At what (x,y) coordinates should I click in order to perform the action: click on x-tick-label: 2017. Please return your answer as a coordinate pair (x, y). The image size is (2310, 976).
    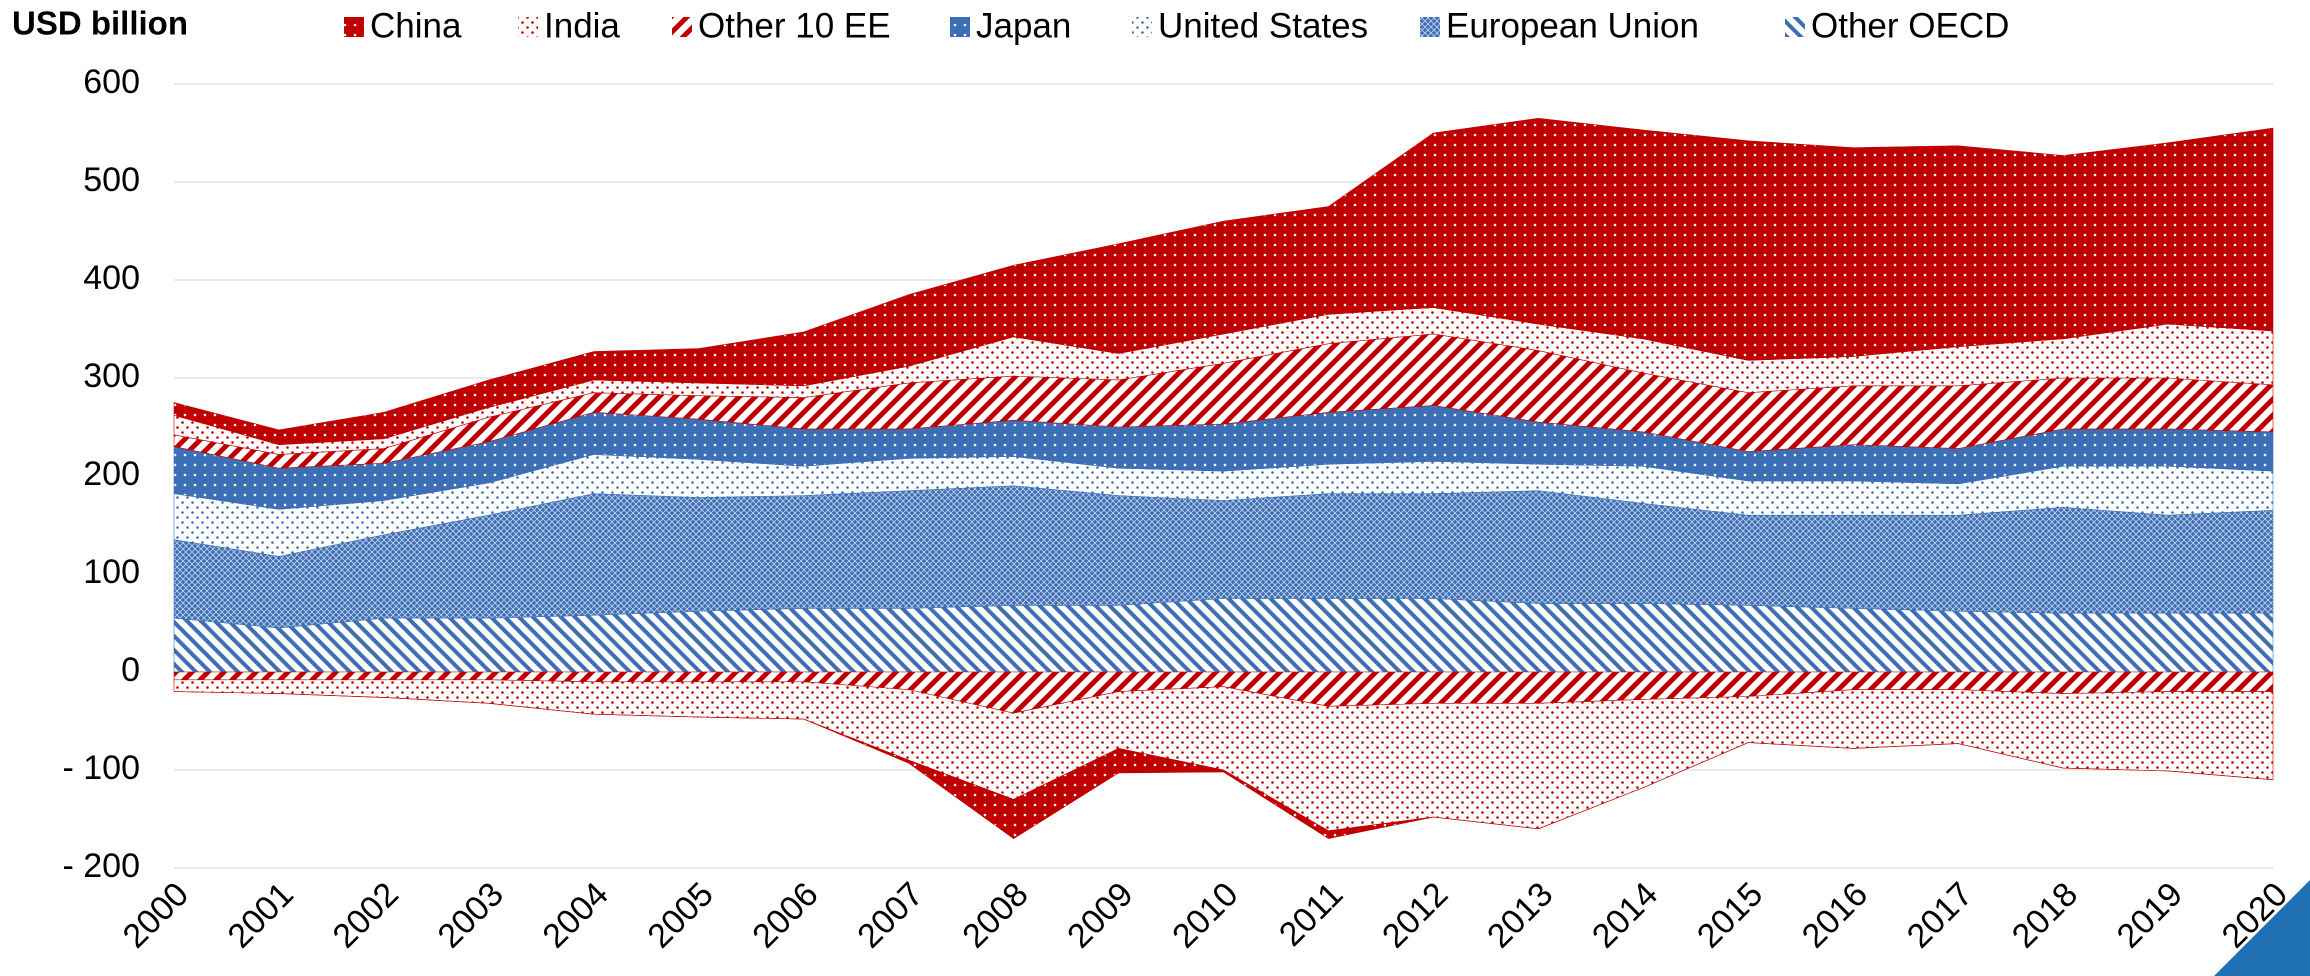
    Looking at the image, I should click on (1940, 915).